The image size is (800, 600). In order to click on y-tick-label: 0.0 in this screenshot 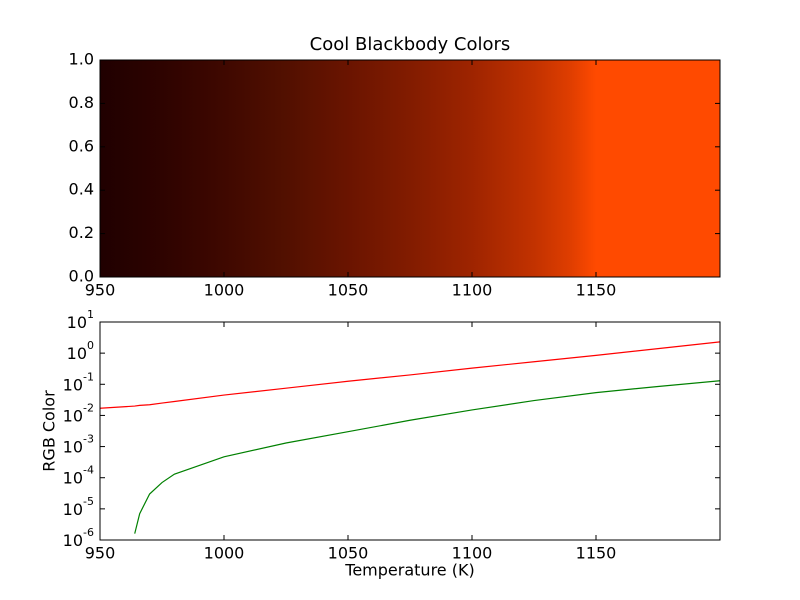, I will do `click(81, 276)`.